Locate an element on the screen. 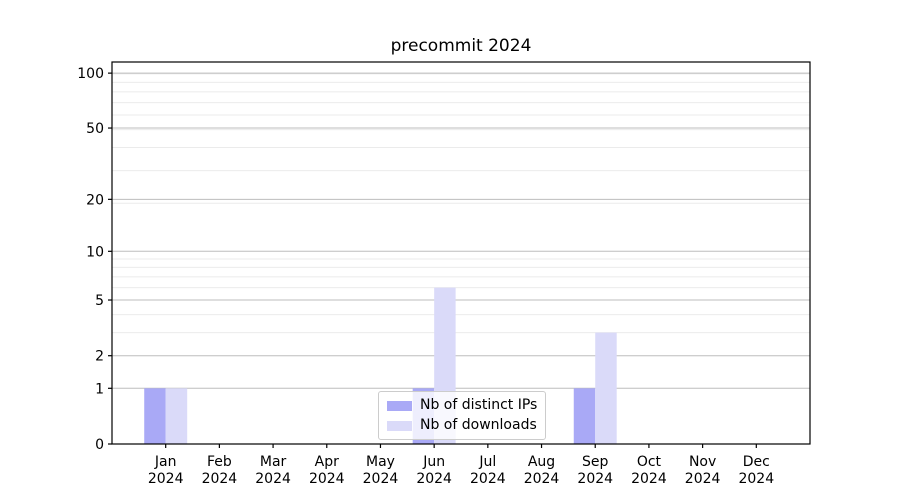  legend-swatch-distinct-ips is located at coordinates (399, 405).